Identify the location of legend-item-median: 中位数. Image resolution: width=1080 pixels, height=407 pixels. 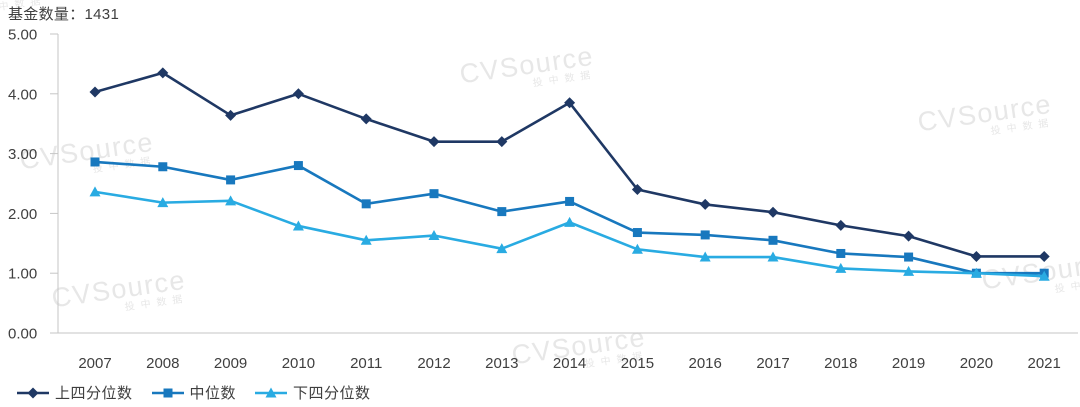
(194, 392).